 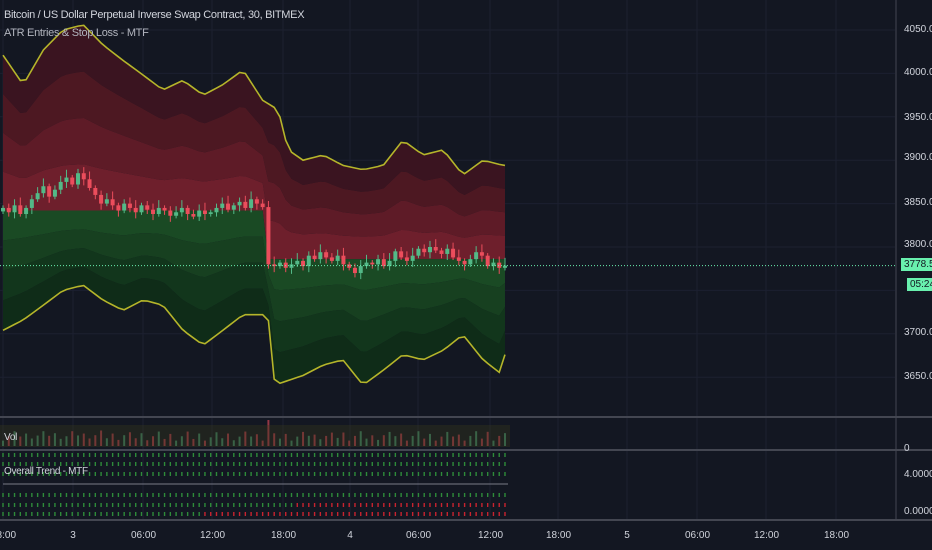 I want to click on trend-axis-tick: 0.0000, so click(x=918, y=511).